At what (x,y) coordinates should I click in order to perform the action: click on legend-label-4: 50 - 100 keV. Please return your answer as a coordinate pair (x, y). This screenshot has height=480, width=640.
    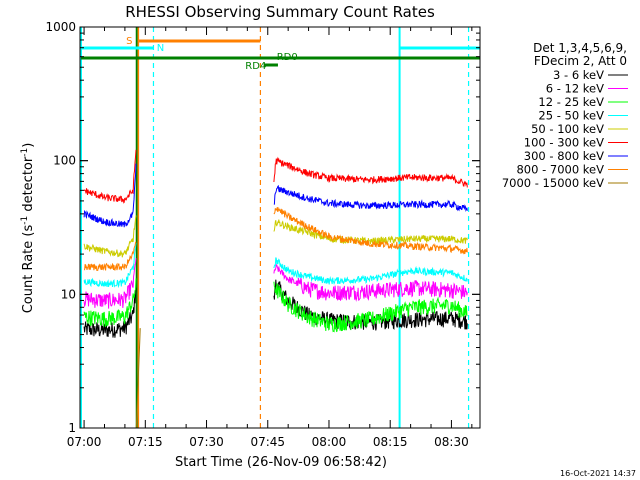
    Looking at the image, I should click on (567, 129).